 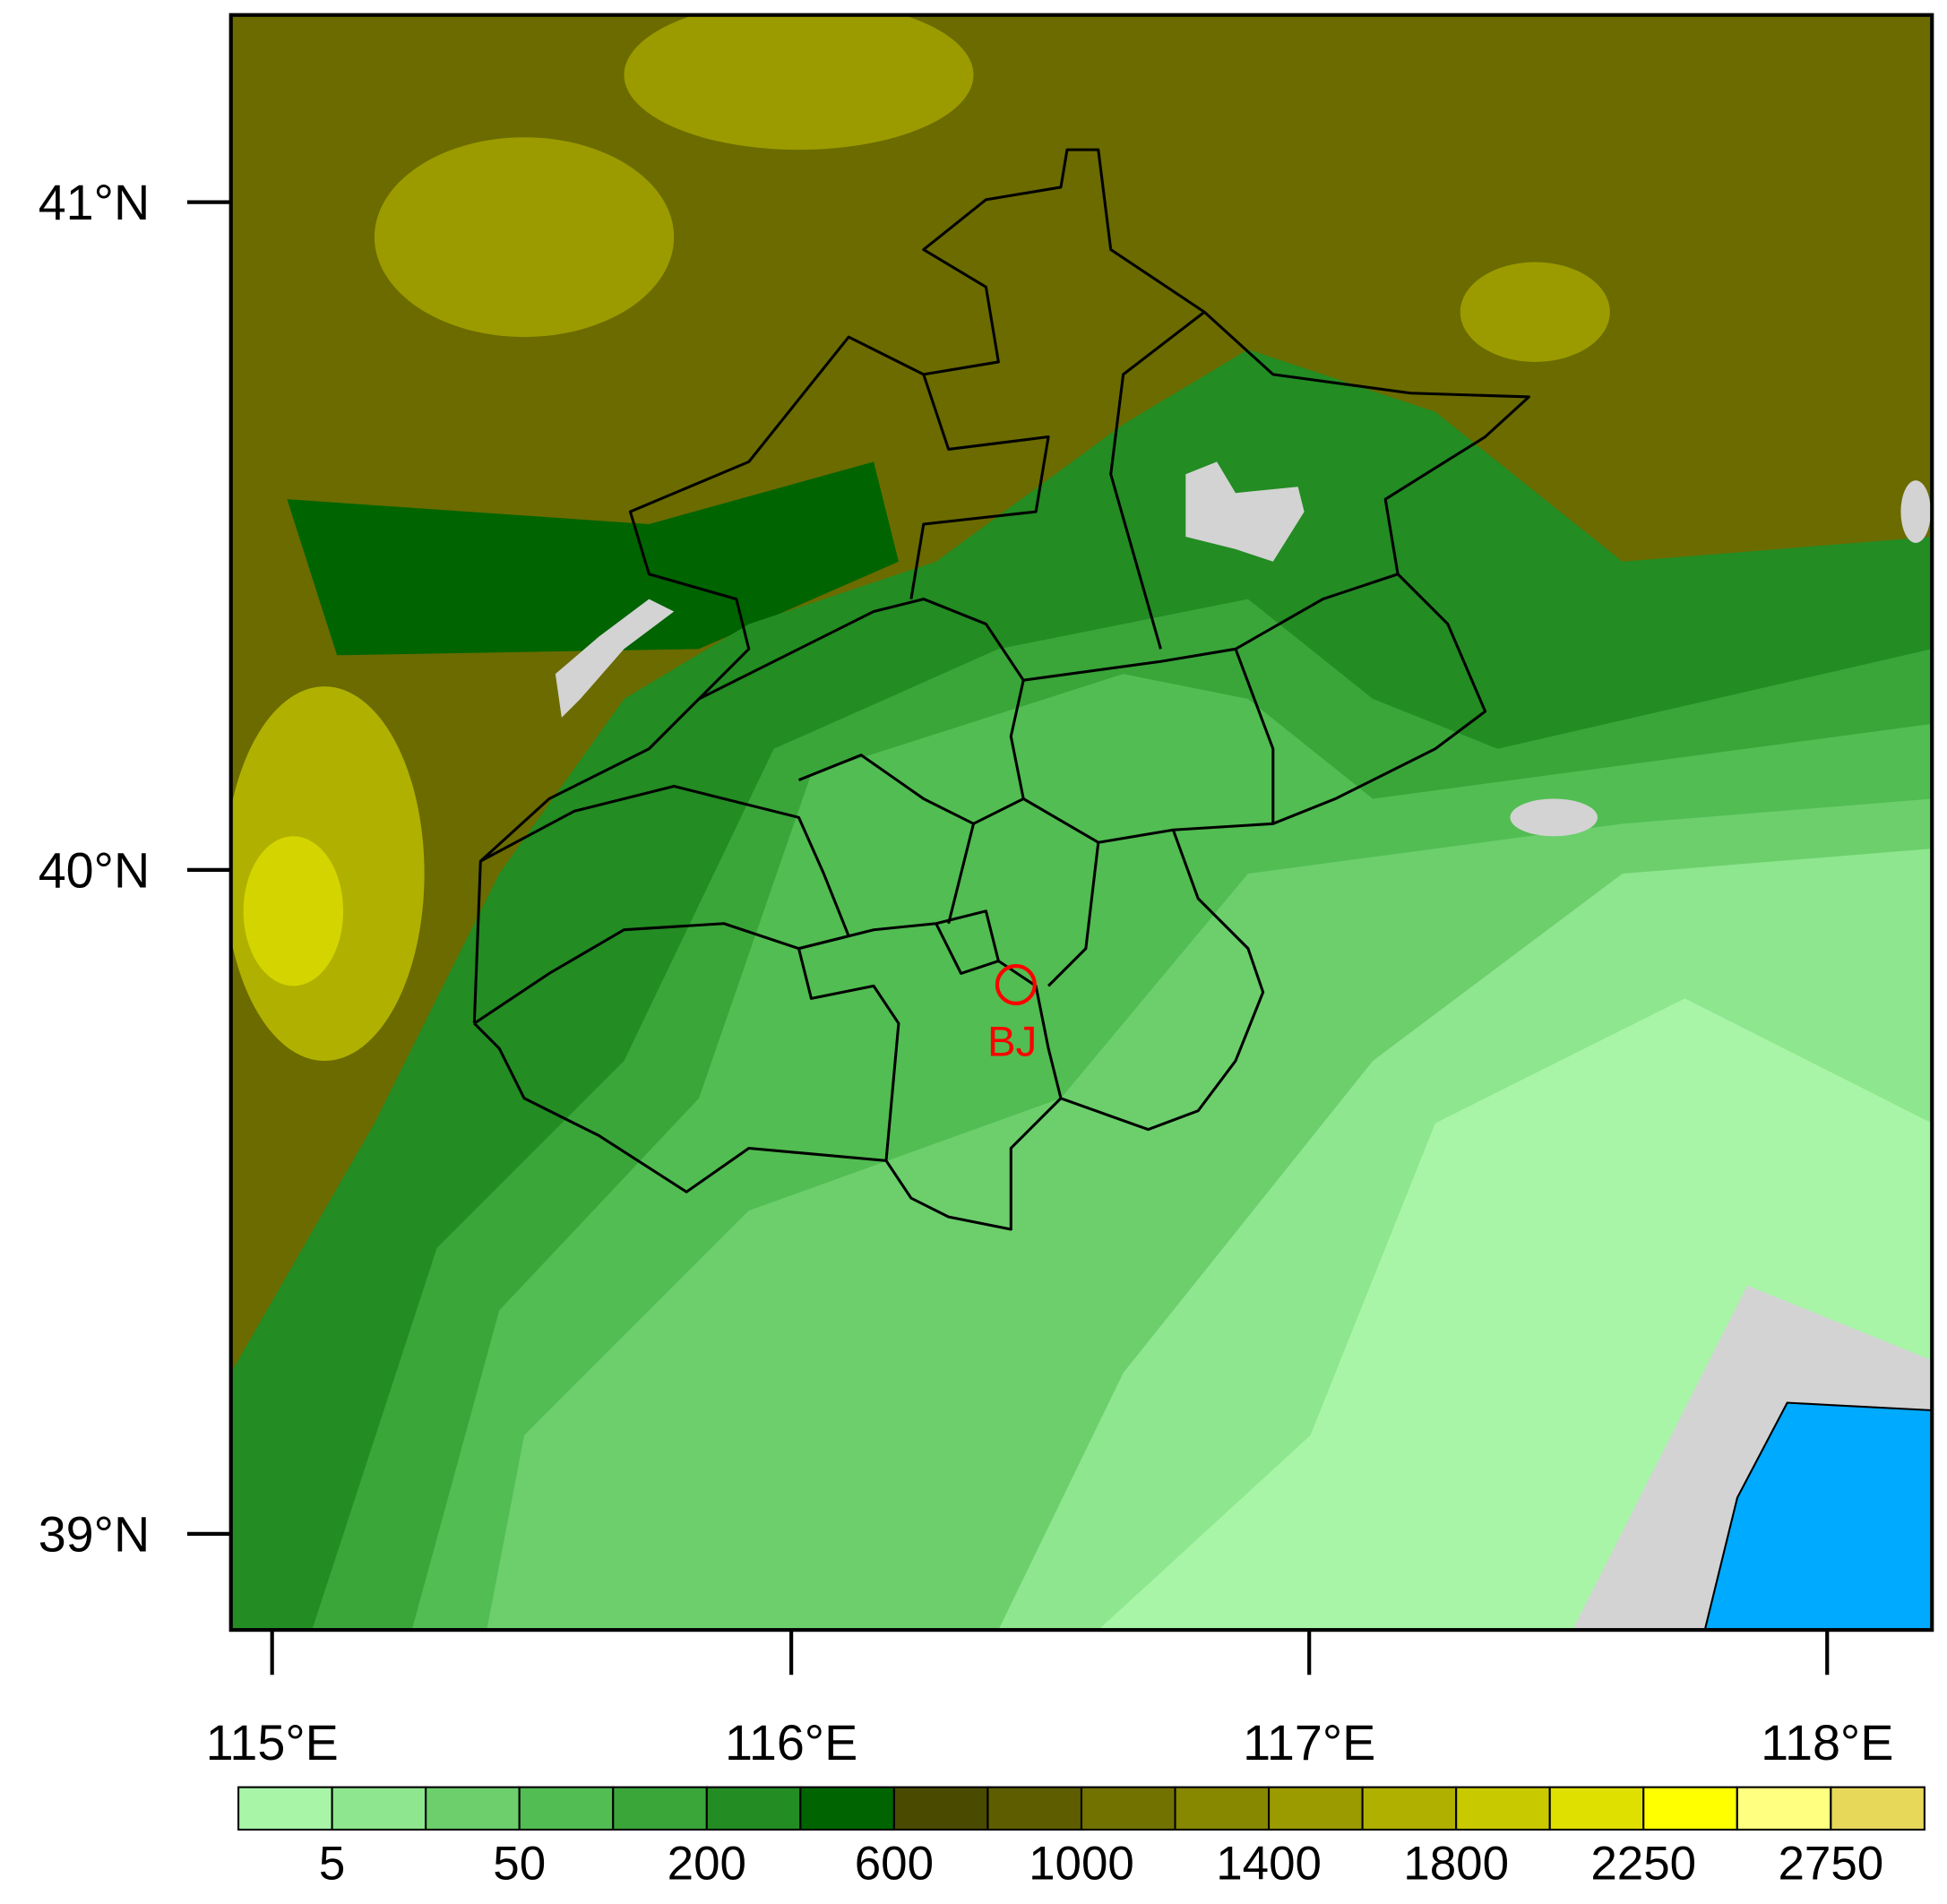 I want to click on colorbar-label: 5, so click(x=332, y=1864).